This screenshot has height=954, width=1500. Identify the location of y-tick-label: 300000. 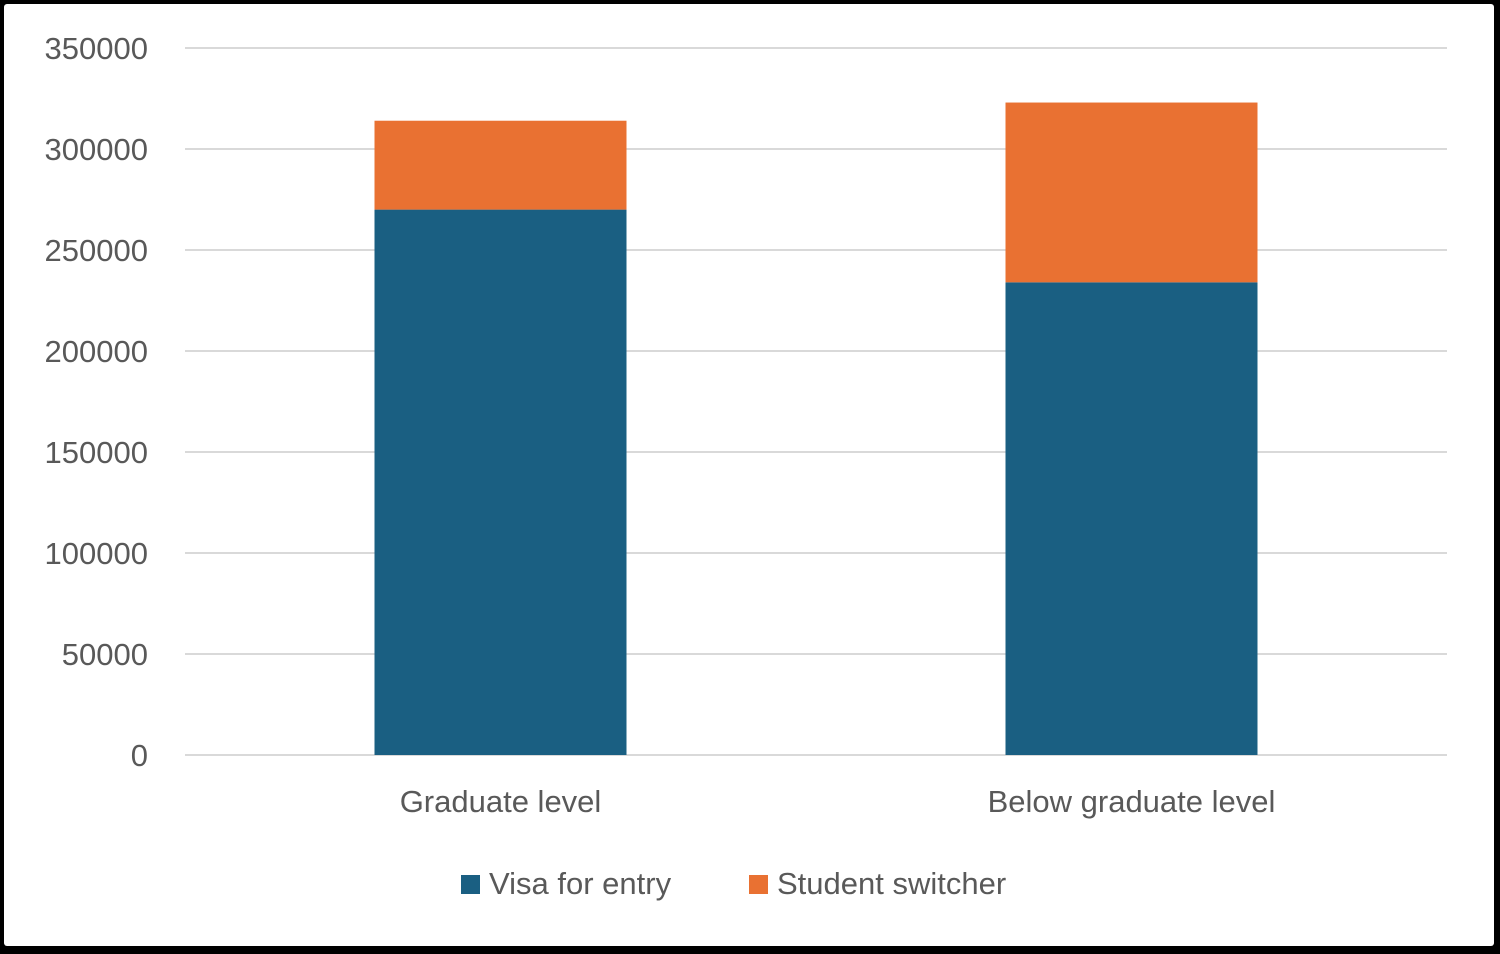
(96, 149).